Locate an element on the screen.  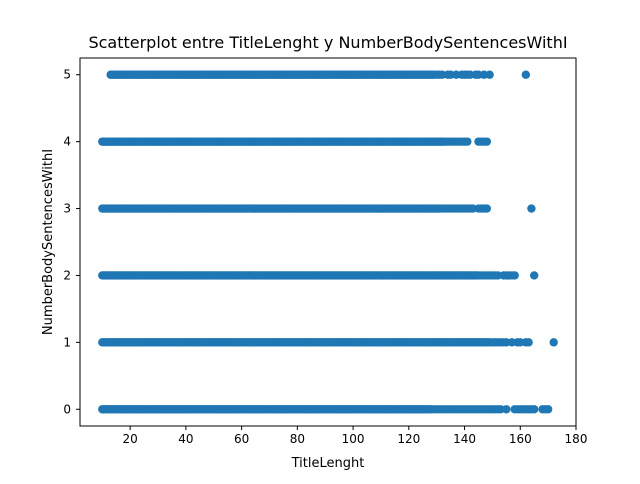
y-axis-ticks: 0 1 2 3 4 5 is located at coordinates (71, 242).